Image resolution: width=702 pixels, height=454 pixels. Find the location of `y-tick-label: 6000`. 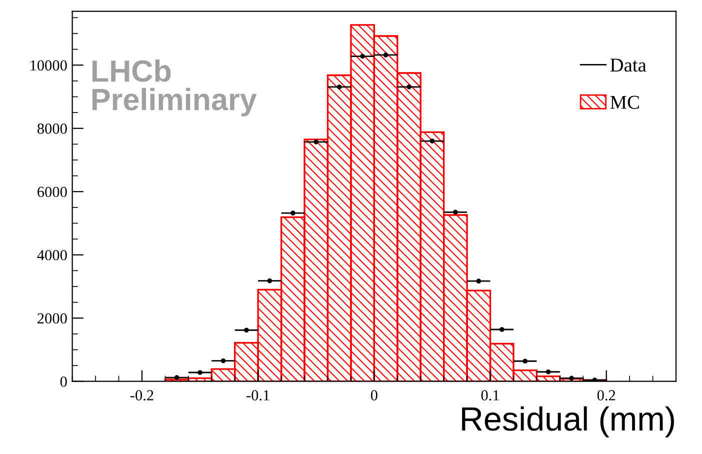

y-tick-label: 6000 is located at coordinates (52, 192).